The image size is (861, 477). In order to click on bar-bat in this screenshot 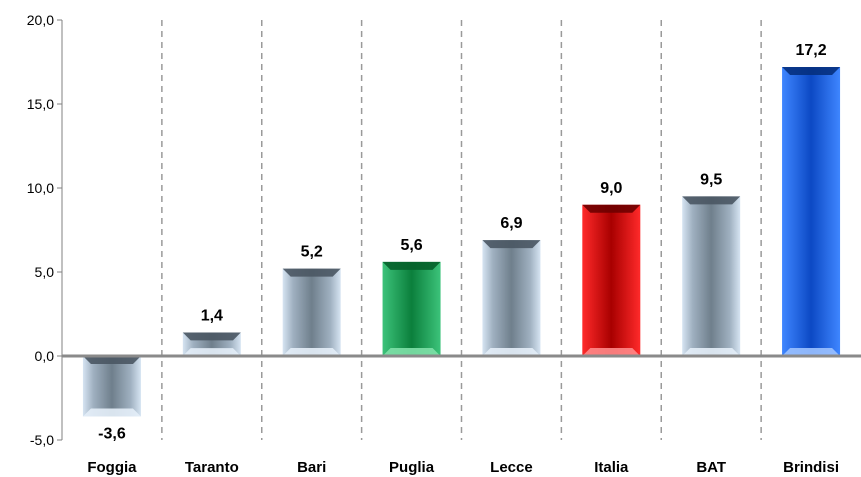, I will do `click(711, 276)`.